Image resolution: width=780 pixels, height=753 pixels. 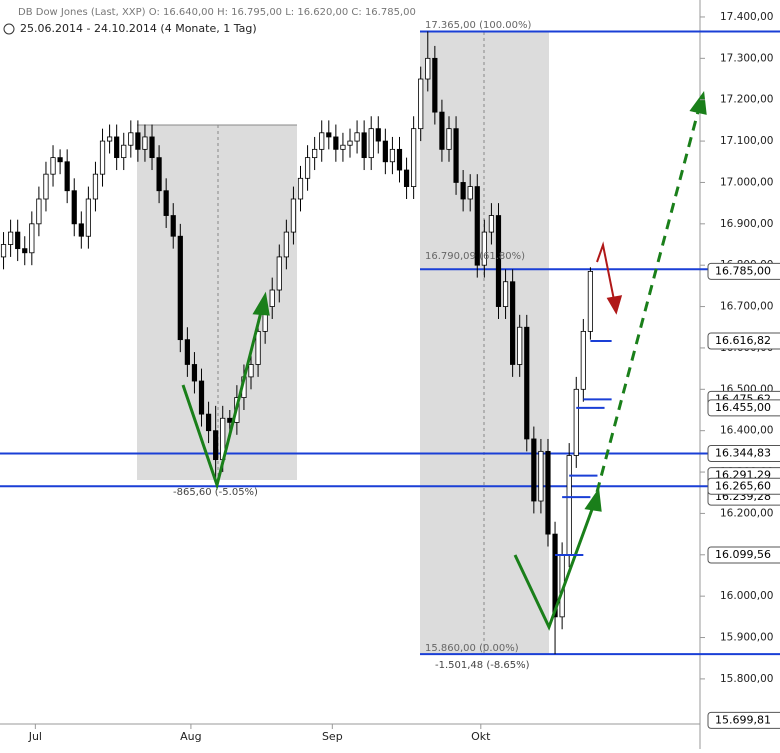 I want to click on price-marker-label: 16.455,00, so click(x=743, y=407).